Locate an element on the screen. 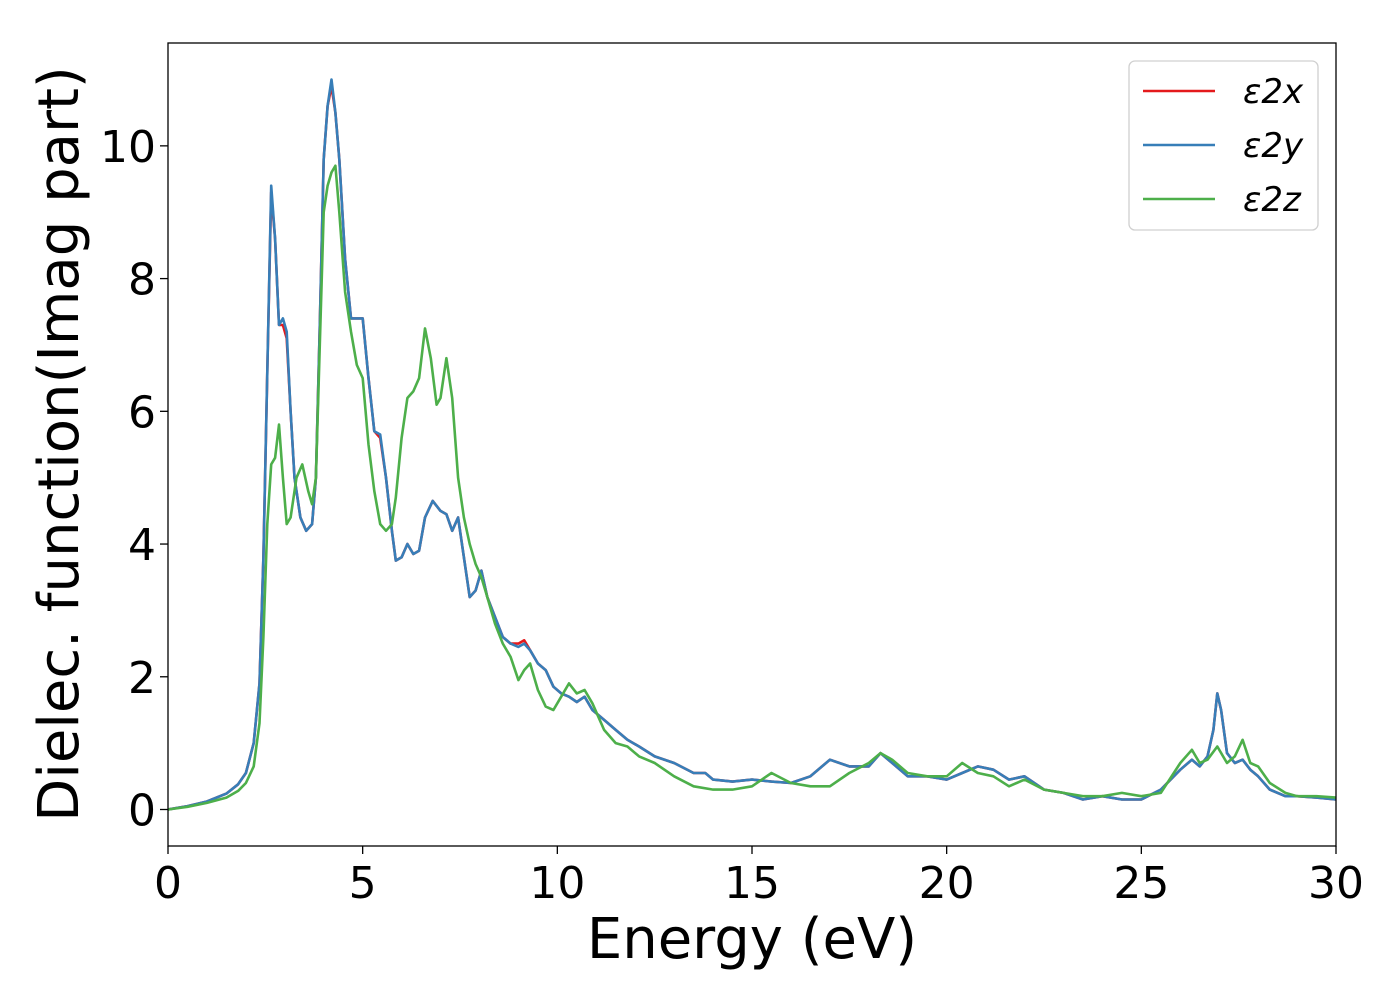 This screenshot has width=1400, height=1004. y-tick-label: 2 is located at coordinates (142, 678).